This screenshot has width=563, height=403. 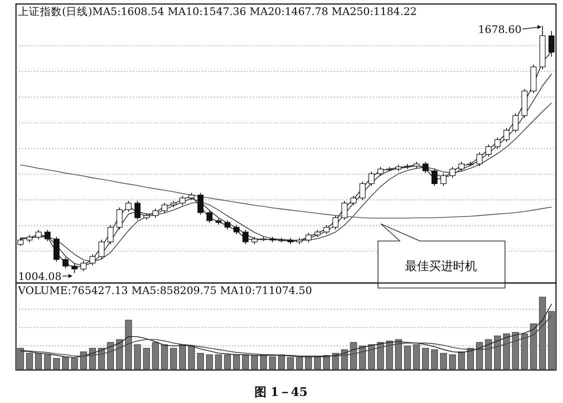 What do you see at coordinates (500, 30) in the screenshot?
I see `annotation: 1678.60` at bounding box center [500, 30].